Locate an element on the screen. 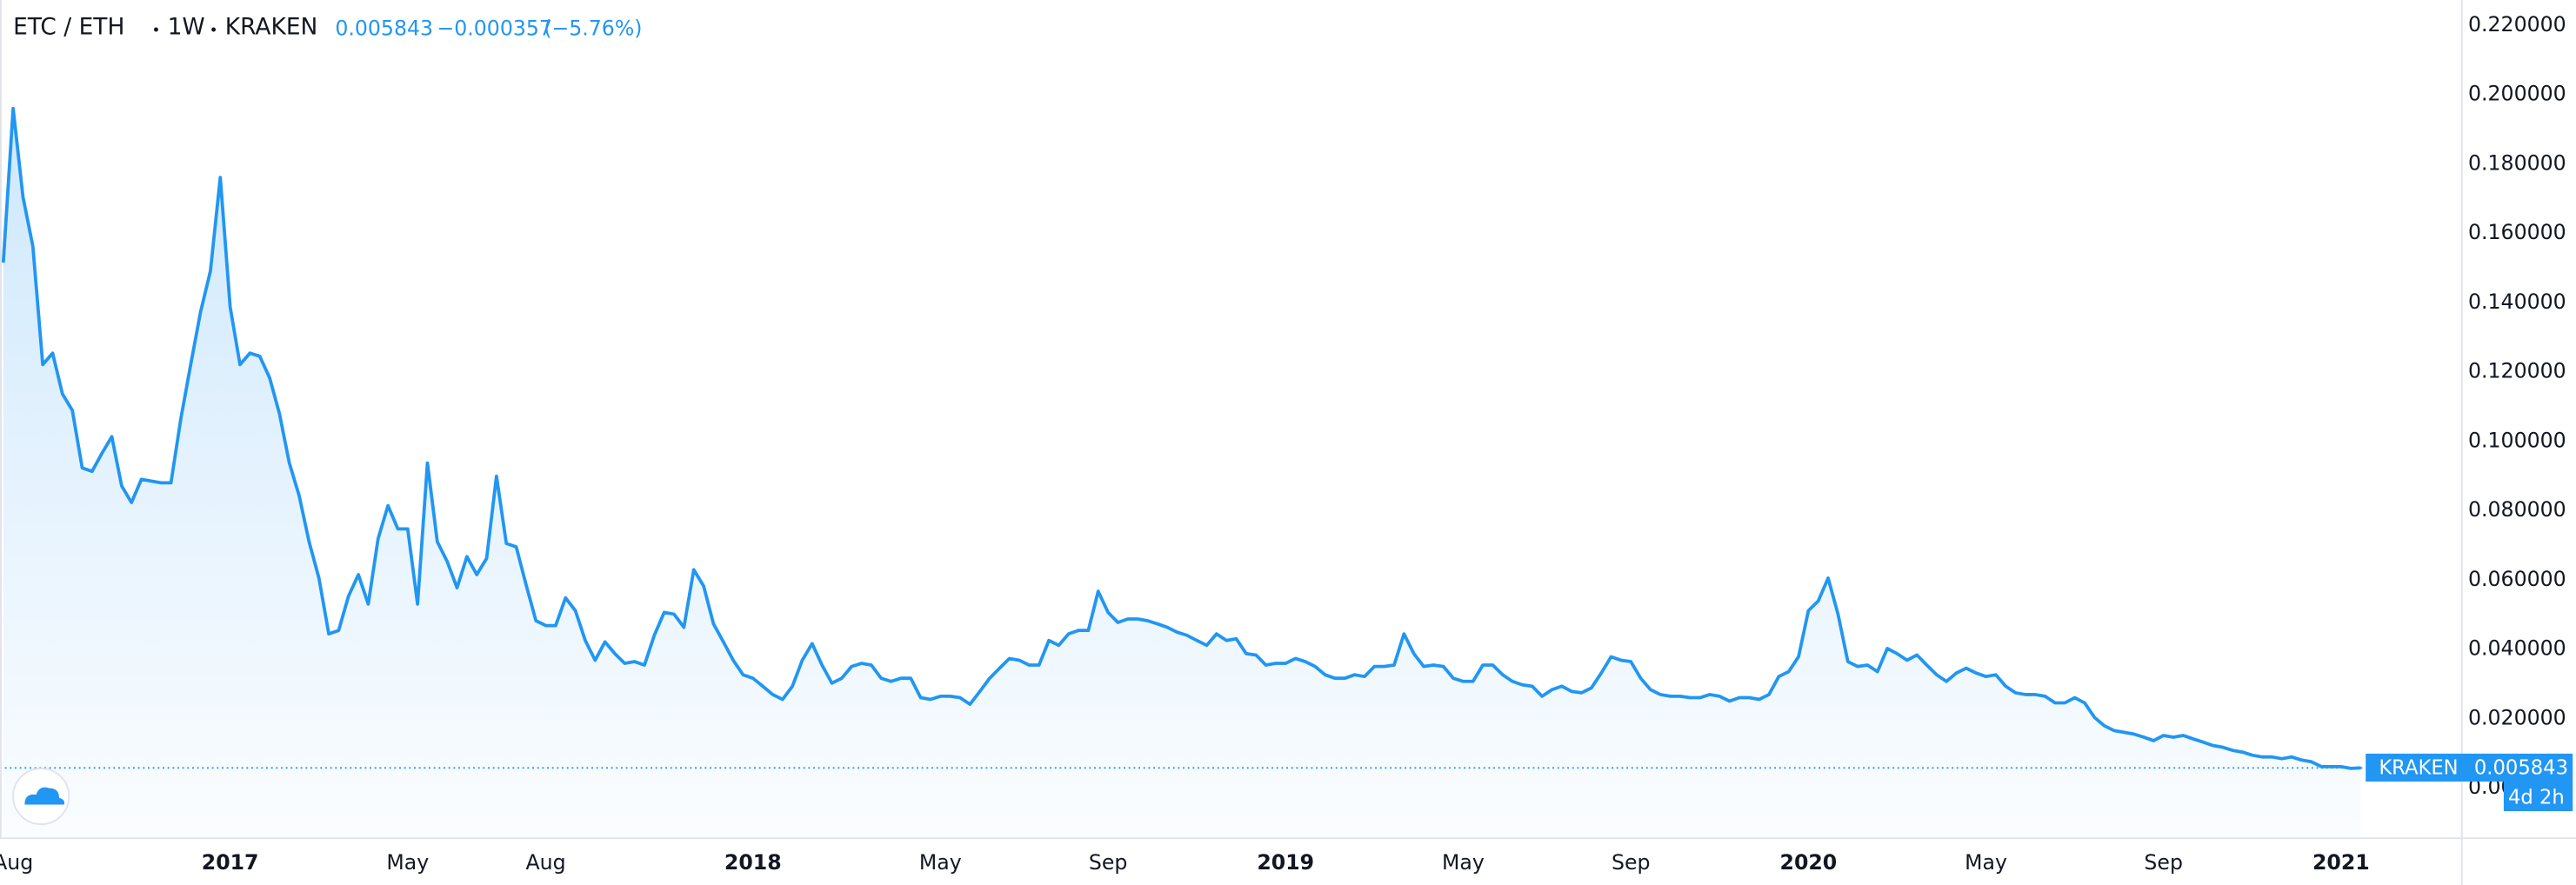  interval: 1W is located at coordinates (186, 27).